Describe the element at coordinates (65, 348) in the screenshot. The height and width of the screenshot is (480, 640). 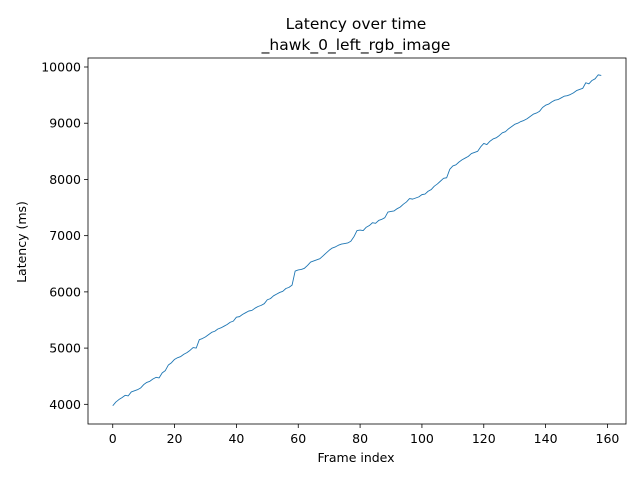
I see `y-tick-label: 5000` at that location.